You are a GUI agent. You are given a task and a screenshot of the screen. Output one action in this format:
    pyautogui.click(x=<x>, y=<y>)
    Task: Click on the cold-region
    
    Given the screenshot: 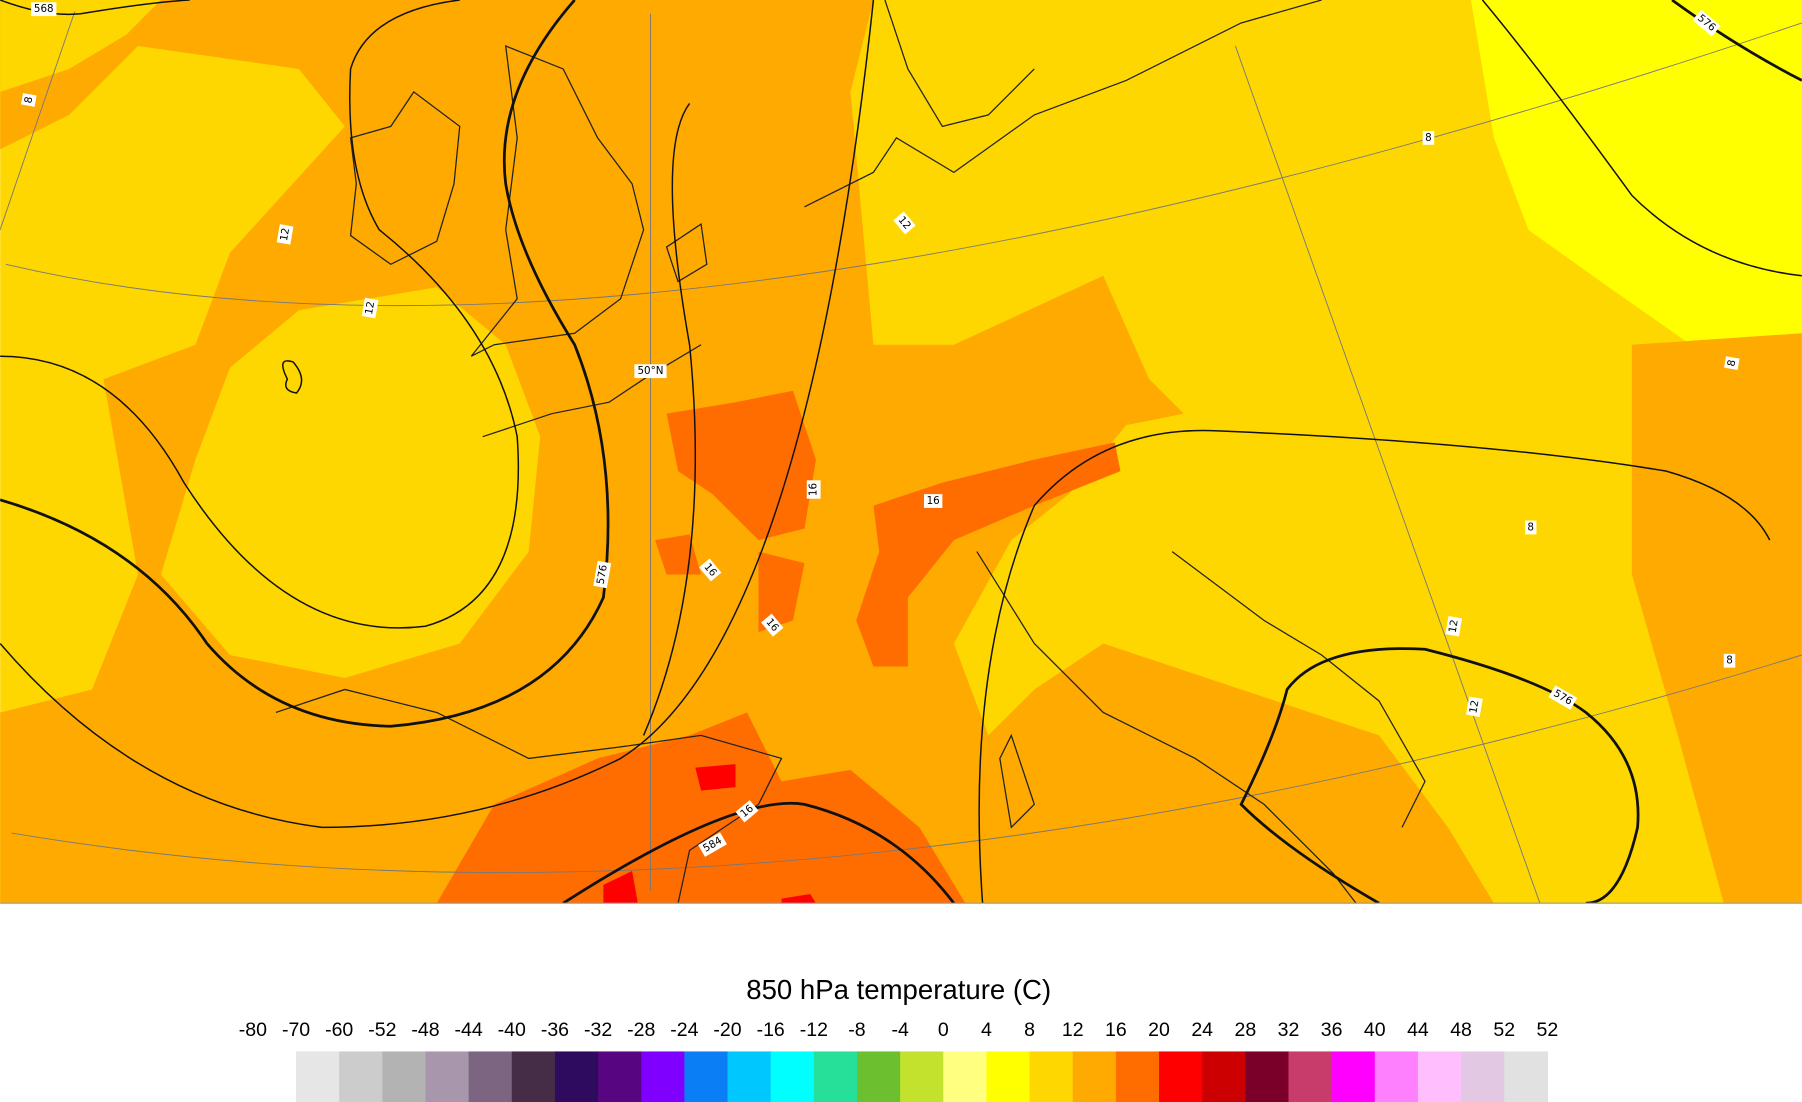 What is the action you would take?
    pyautogui.click(x=1636, y=184)
    